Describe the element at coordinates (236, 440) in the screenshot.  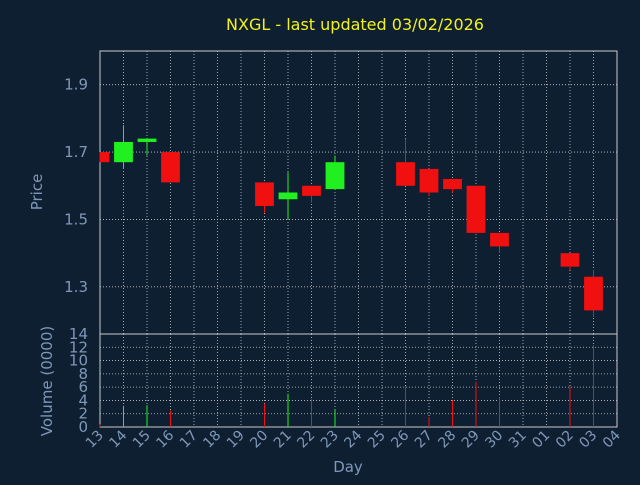
I see `day-tick-label: 19` at that location.